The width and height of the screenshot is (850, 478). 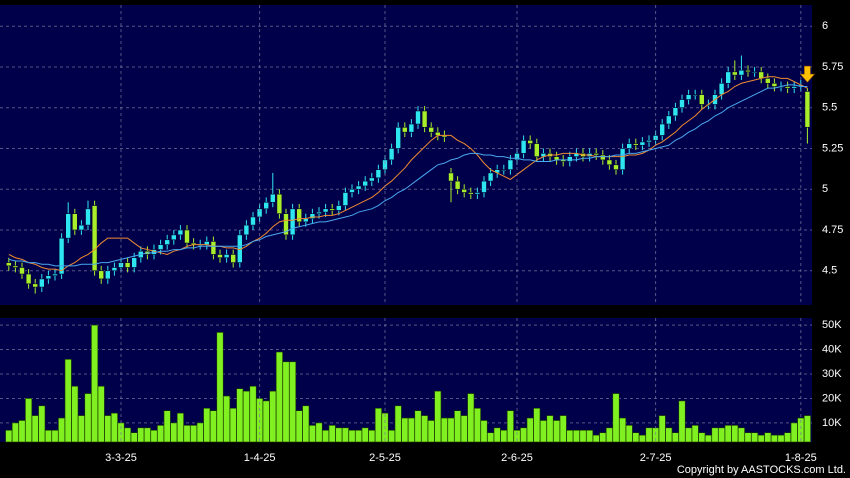 I want to click on y-tick-label: 6, so click(x=825, y=26).